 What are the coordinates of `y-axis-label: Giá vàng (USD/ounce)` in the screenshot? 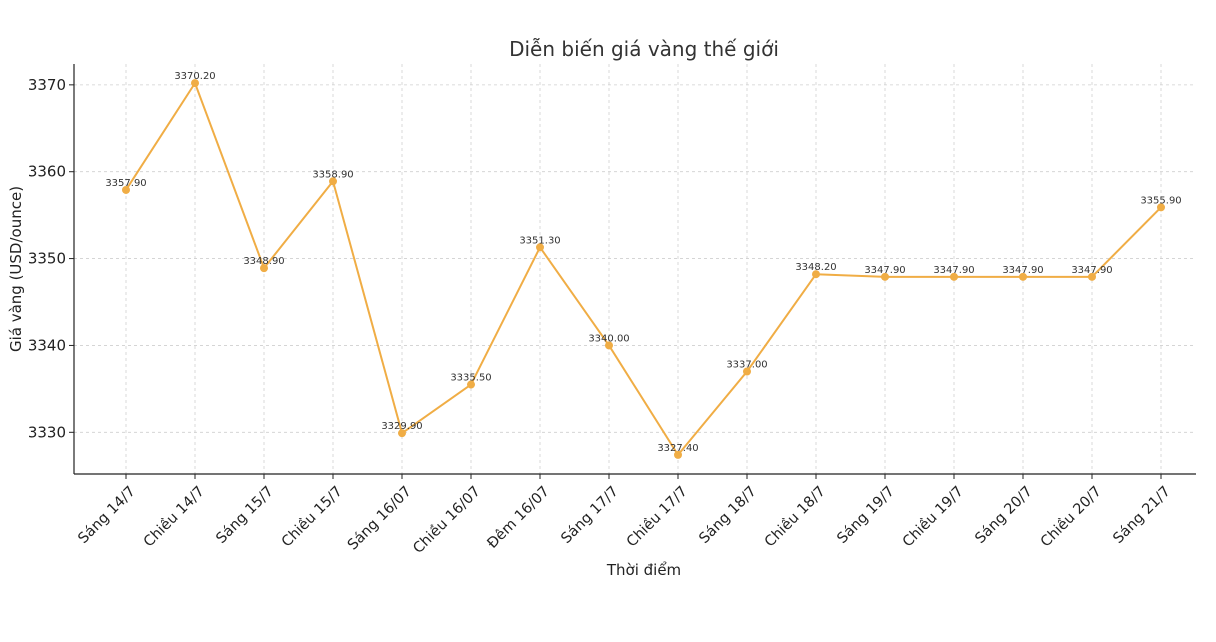 It's located at (16, 269).